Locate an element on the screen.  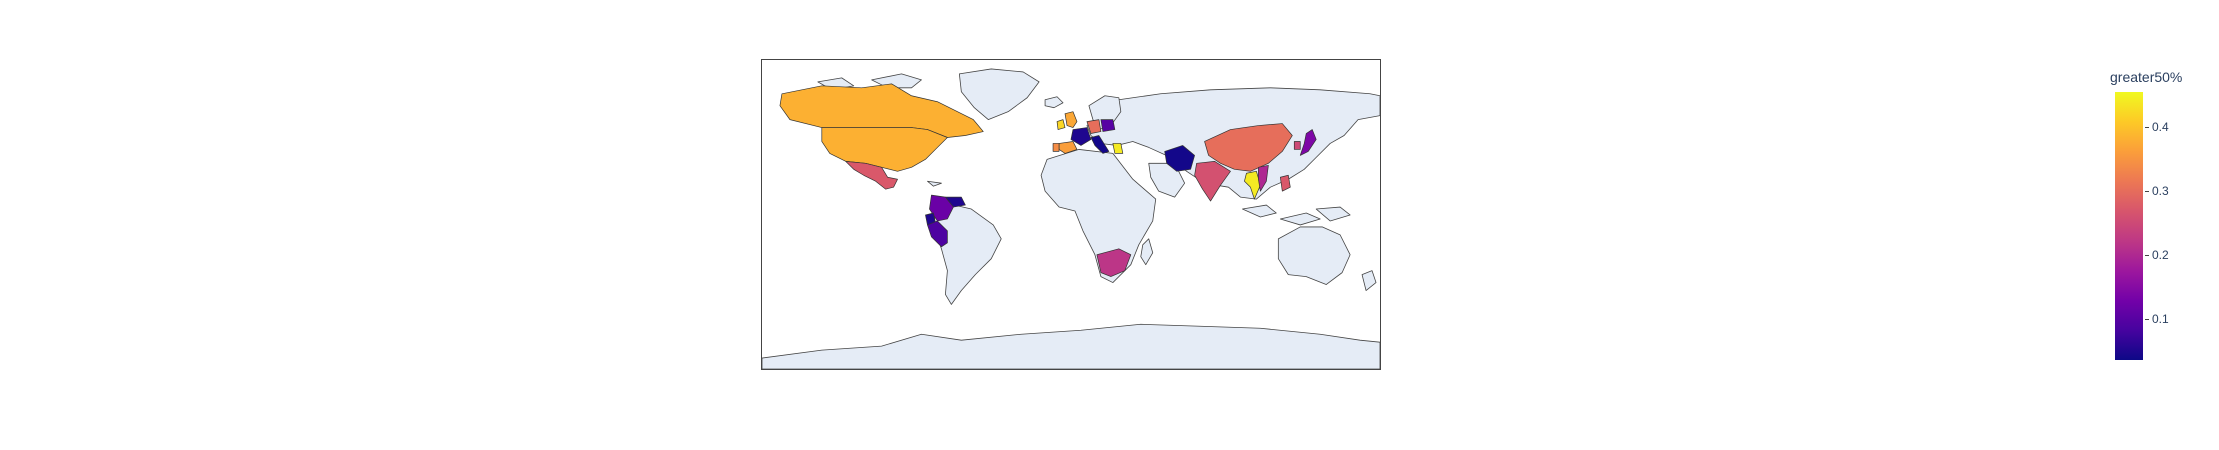
land-new-zealand is located at coordinates (1369, 280).